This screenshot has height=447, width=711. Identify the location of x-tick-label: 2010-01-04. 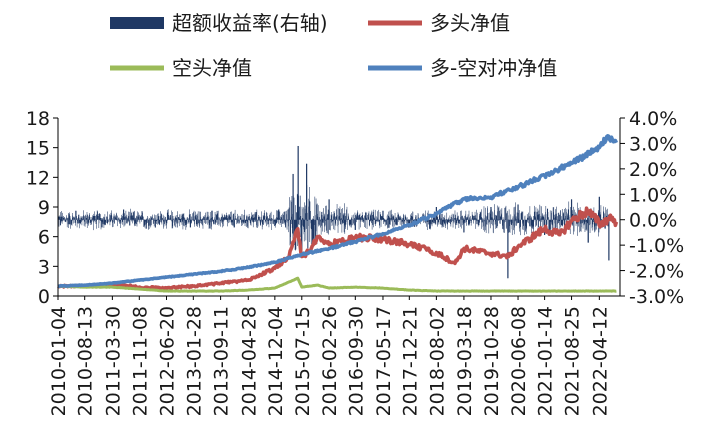
(59, 361).